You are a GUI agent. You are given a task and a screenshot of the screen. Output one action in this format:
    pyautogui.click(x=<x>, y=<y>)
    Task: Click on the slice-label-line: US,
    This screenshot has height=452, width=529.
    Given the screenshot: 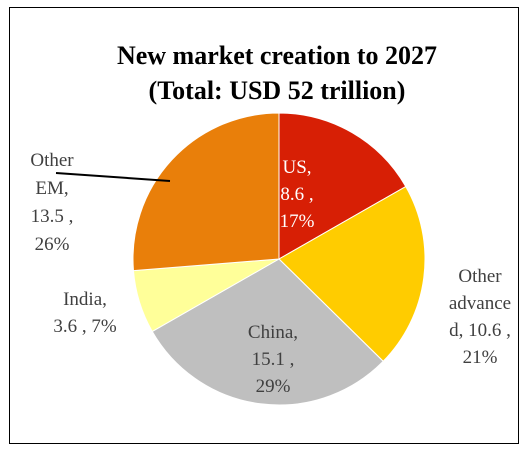 What is the action you would take?
    pyautogui.click(x=296, y=167)
    